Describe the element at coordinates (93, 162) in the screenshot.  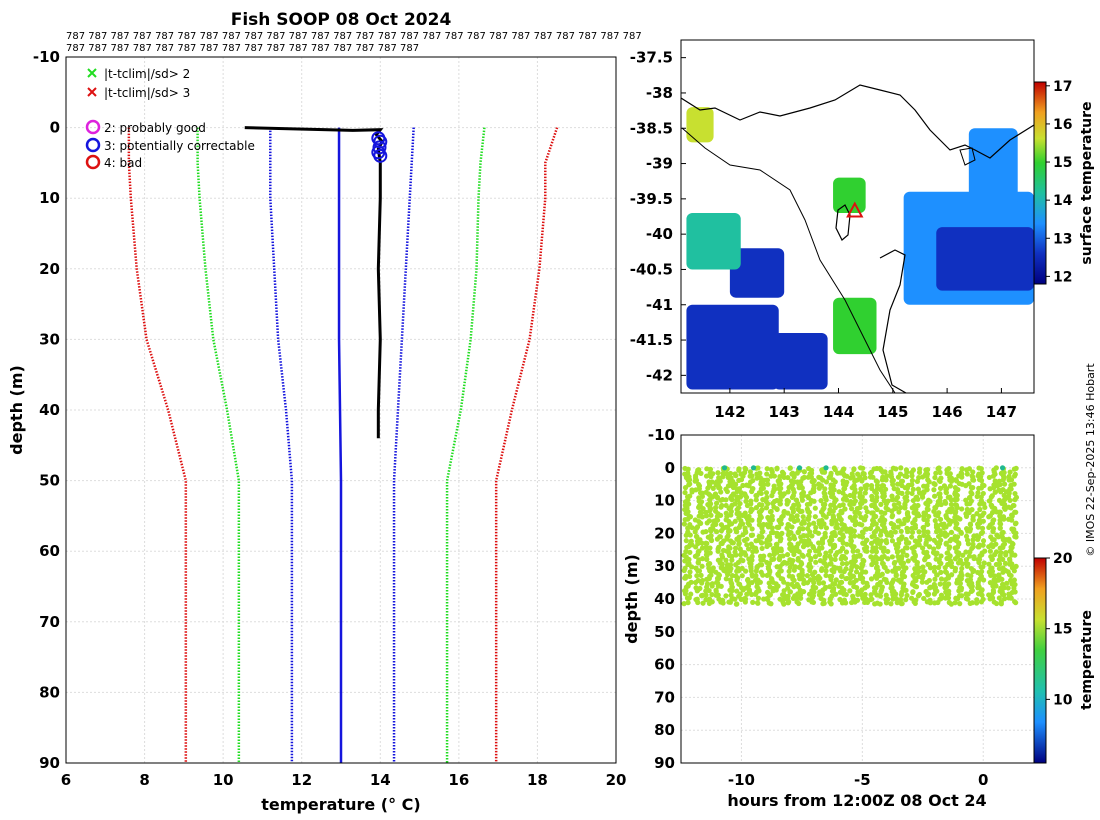
I see `red-circle-icon` at that location.